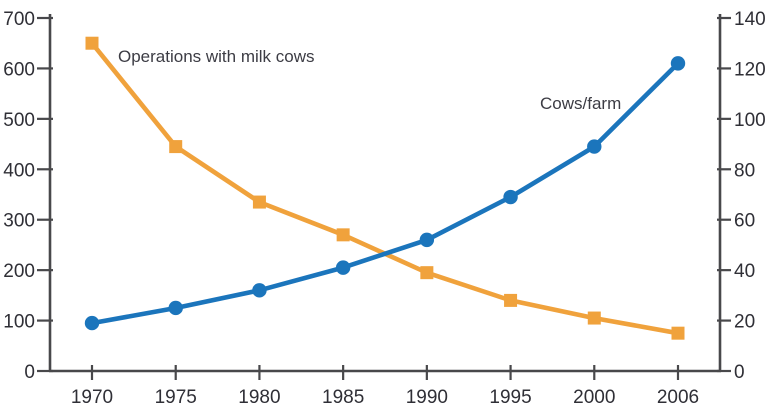 This screenshot has height=420, width=775. What do you see at coordinates (739, 372) in the screenshot?
I see `y-axis-right-tick-label: 0` at bounding box center [739, 372].